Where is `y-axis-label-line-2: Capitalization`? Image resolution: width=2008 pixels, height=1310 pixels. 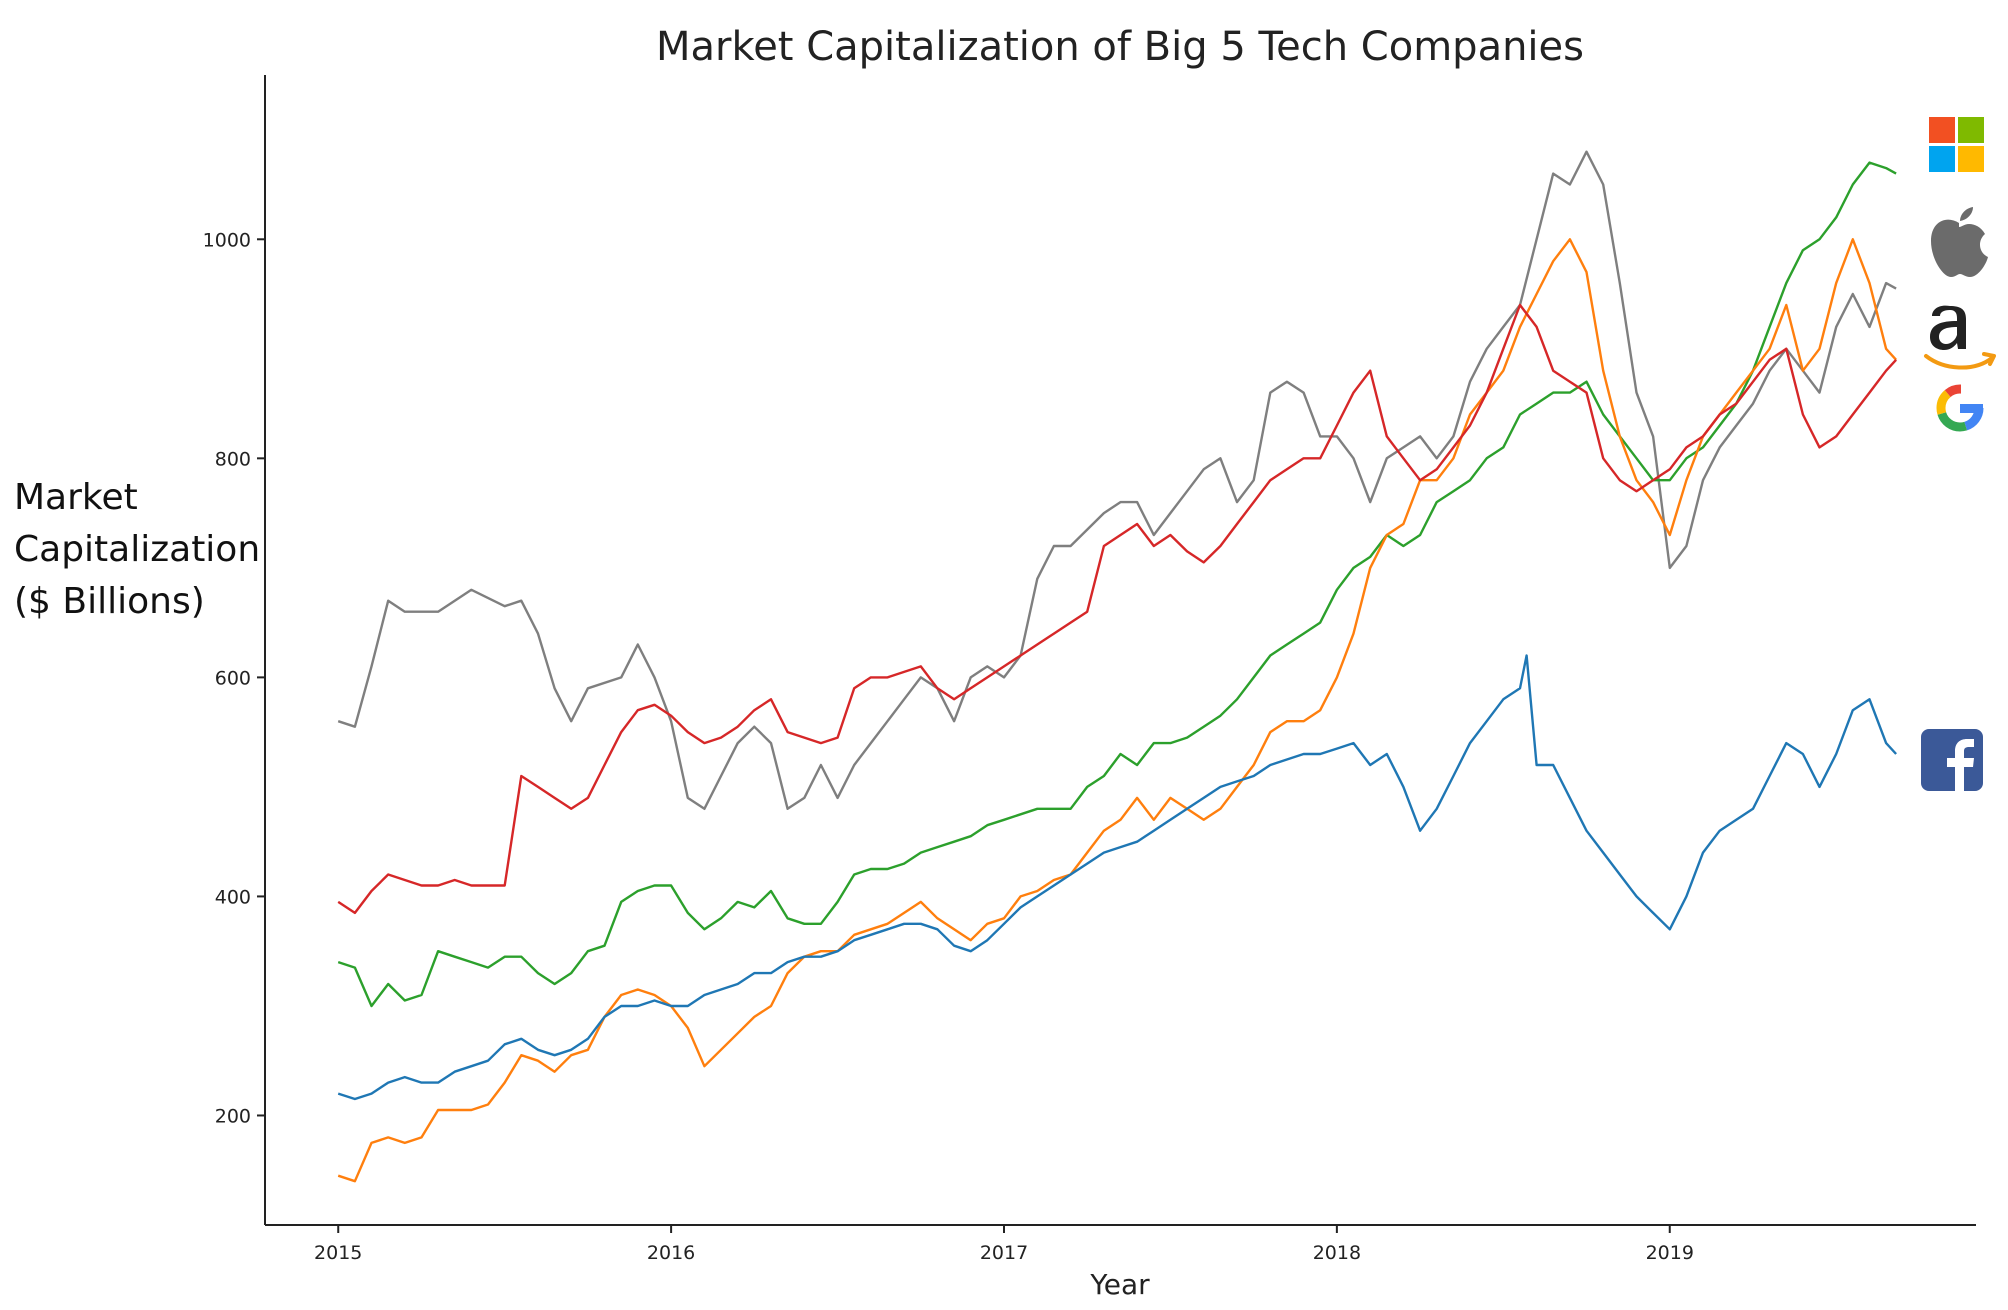
y-axis-label-line-2: Capitalization is located at coordinates (137, 549).